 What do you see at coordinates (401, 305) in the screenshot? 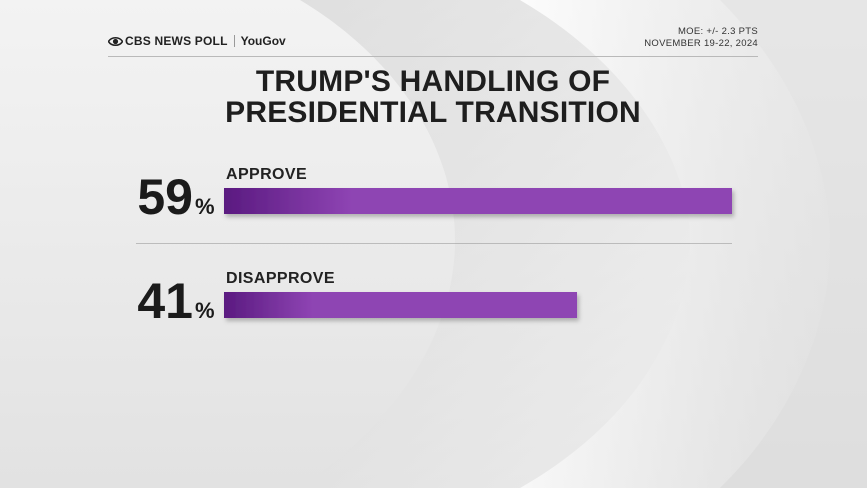
I see `bar-disapprove` at bounding box center [401, 305].